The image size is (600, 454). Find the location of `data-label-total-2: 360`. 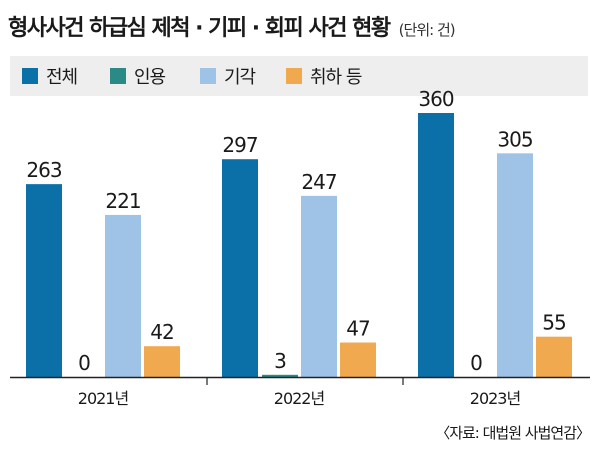

data-label-total-2: 360 is located at coordinates (435, 99).